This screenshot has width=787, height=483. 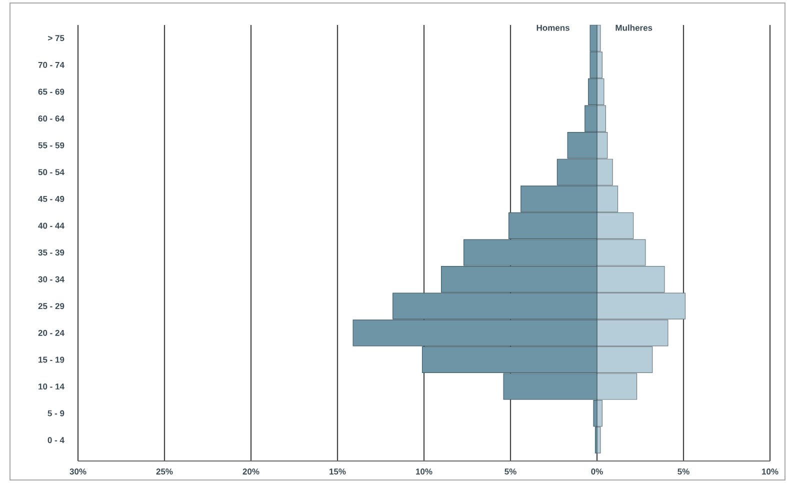 I want to click on y-tick-label: 20 - 24, so click(x=51, y=333).